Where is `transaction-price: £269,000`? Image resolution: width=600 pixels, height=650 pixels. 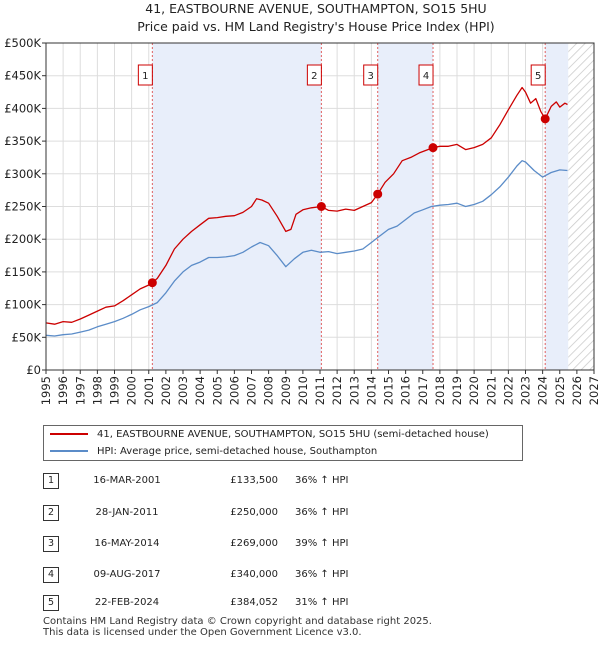
transaction-price: £269,000 is located at coordinates (254, 543).